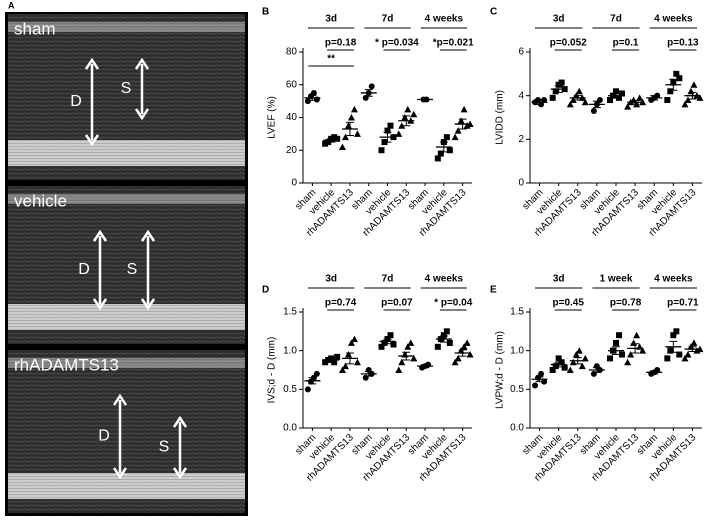 This screenshot has height=522, width=709. Describe the element at coordinates (388, 19) in the screenshot. I see `group-label: 7d` at that location.